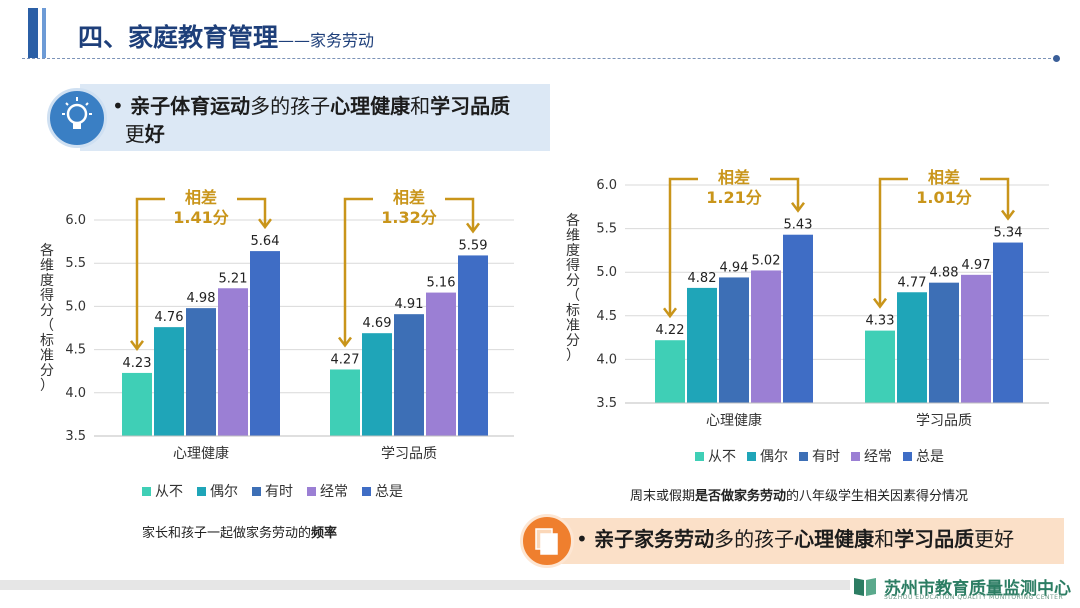  I want to click on y-axis-label-char: 标, so click(573, 311).